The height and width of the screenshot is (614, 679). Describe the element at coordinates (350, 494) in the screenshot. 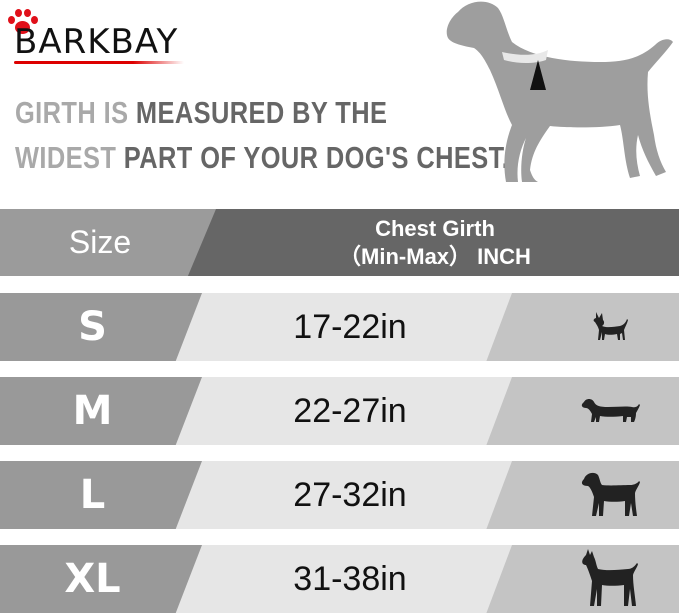

I see `girth-value: 27-32in` at that location.